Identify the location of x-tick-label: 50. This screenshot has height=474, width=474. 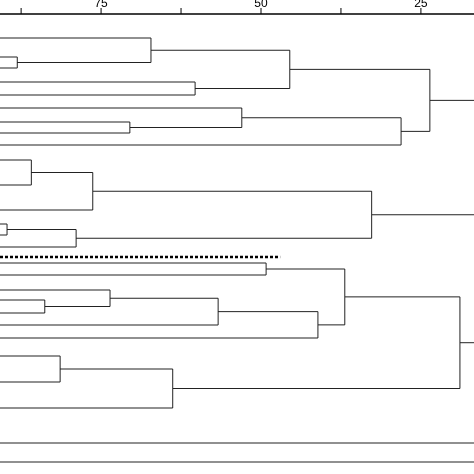
(261, 5).